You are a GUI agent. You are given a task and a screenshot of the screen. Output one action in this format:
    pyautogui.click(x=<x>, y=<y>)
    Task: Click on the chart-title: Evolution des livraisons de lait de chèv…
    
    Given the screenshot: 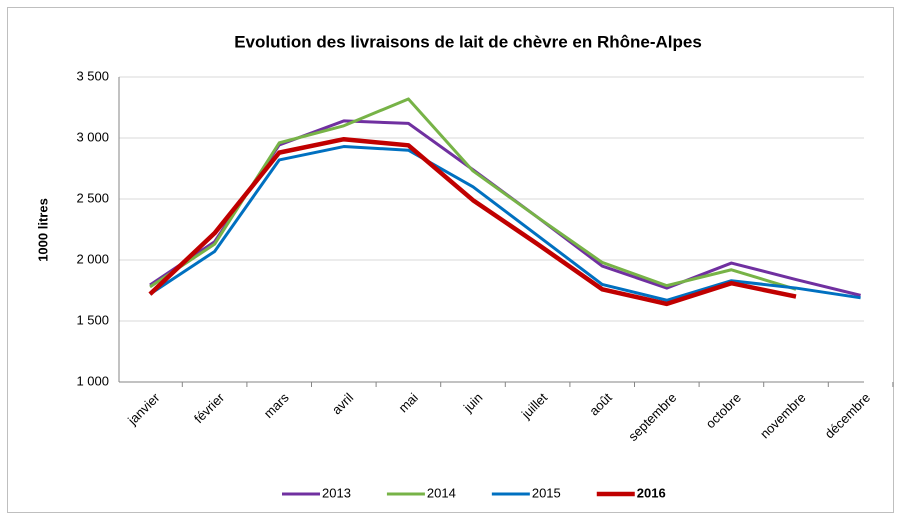 What is the action you would take?
    pyautogui.click(x=468, y=41)
    